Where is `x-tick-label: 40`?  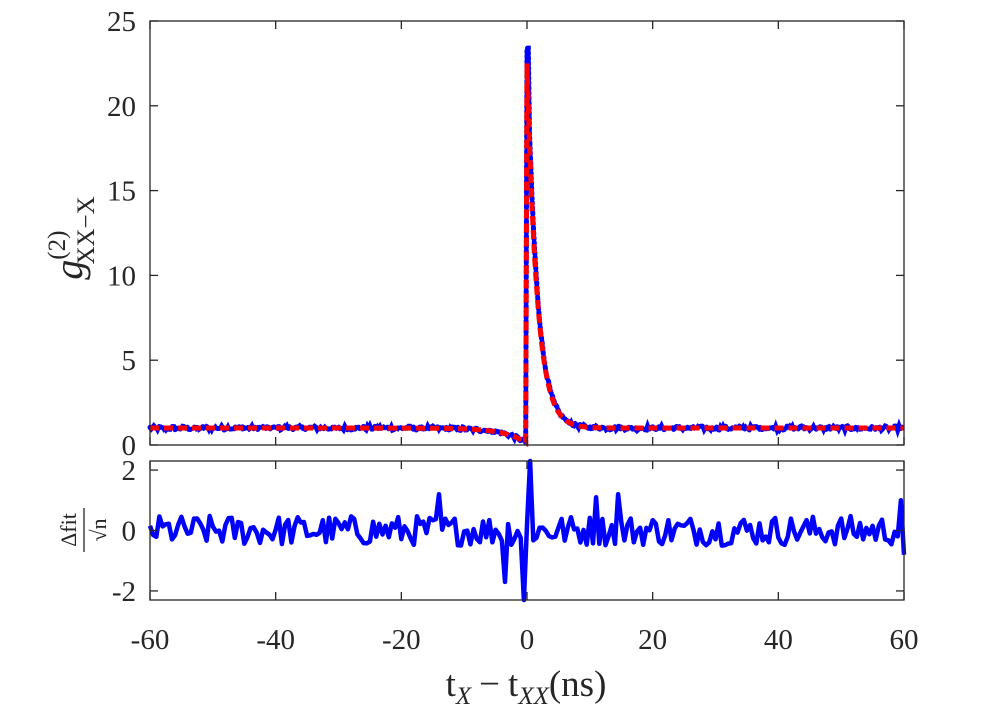
x-tick-label: 40 is located at coordinates (778, 640).